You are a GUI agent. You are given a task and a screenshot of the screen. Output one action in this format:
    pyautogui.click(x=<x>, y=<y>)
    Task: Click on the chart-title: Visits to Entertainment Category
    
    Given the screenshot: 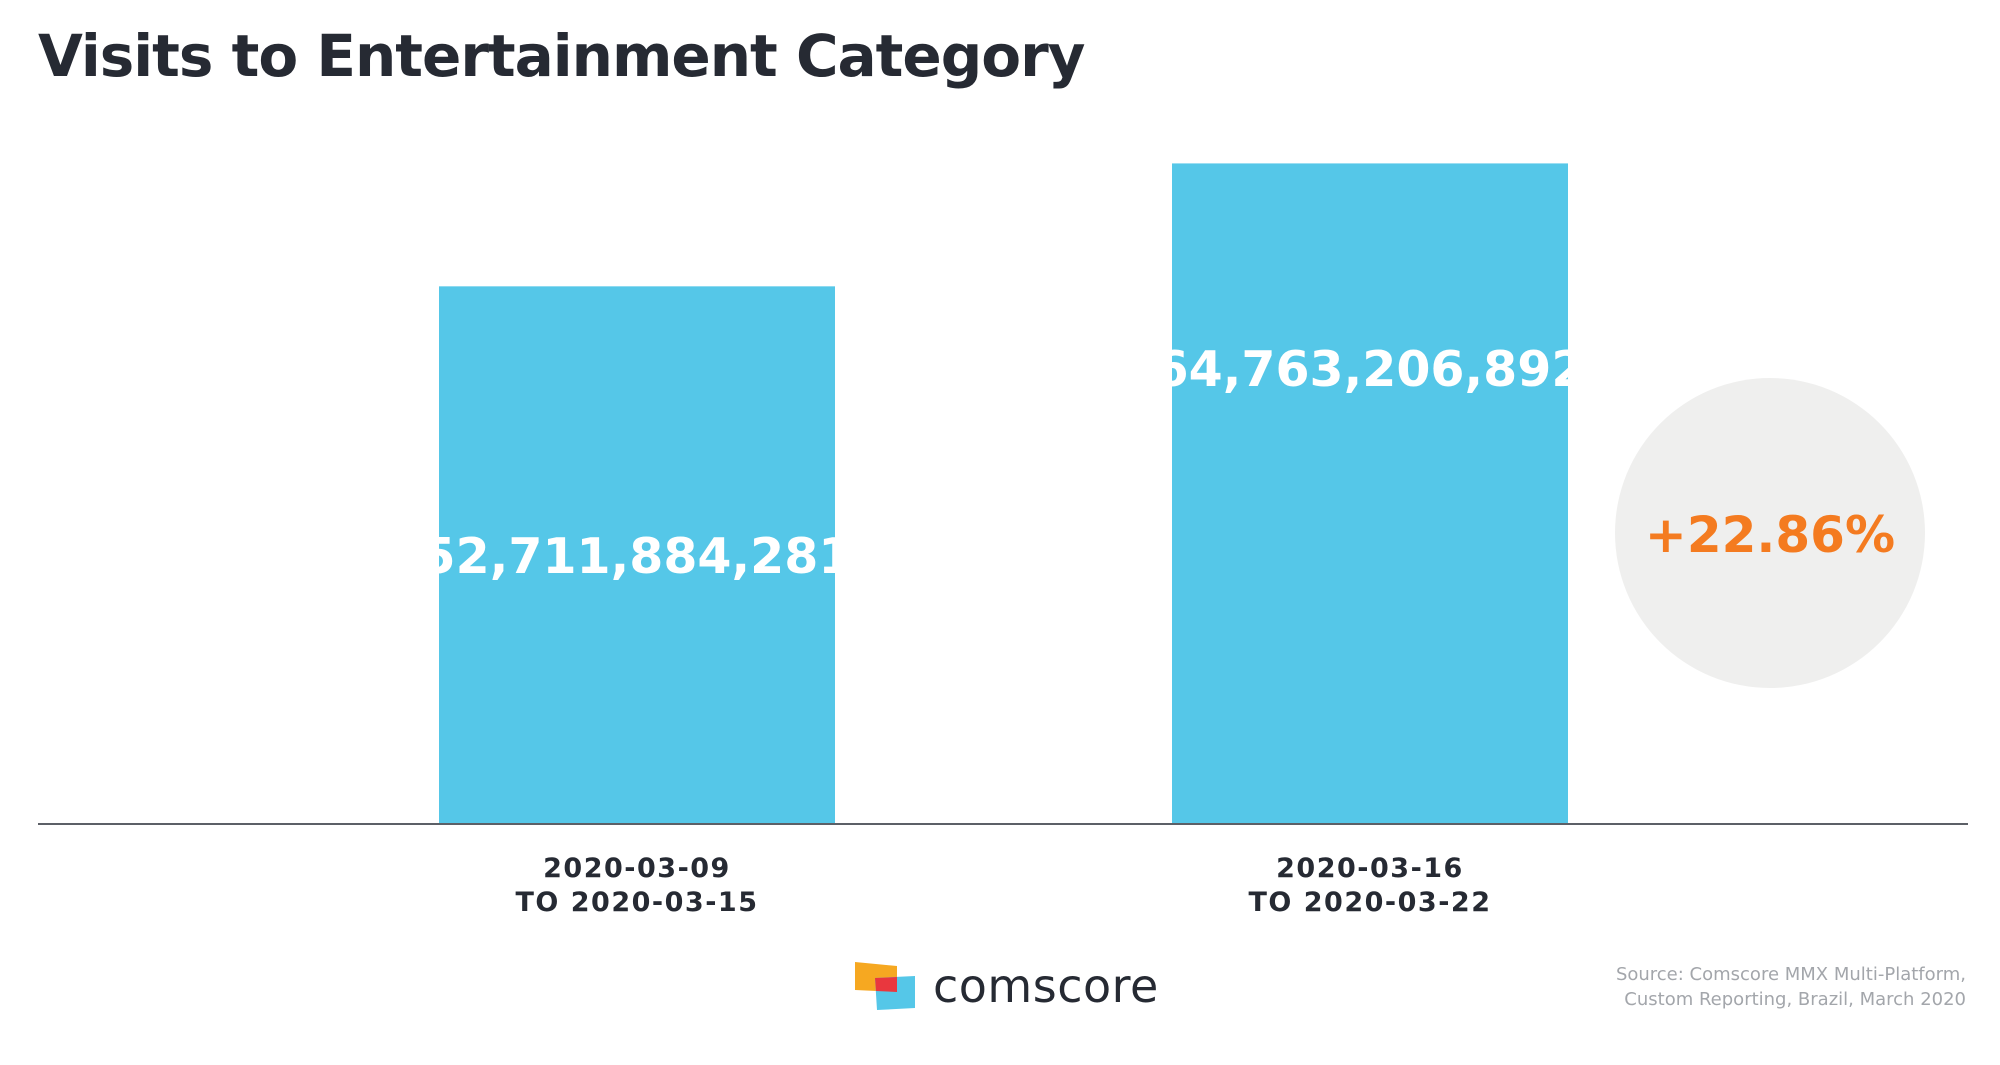 What is the action you would take?
    pyautogui.click(x=561, y=56)
    